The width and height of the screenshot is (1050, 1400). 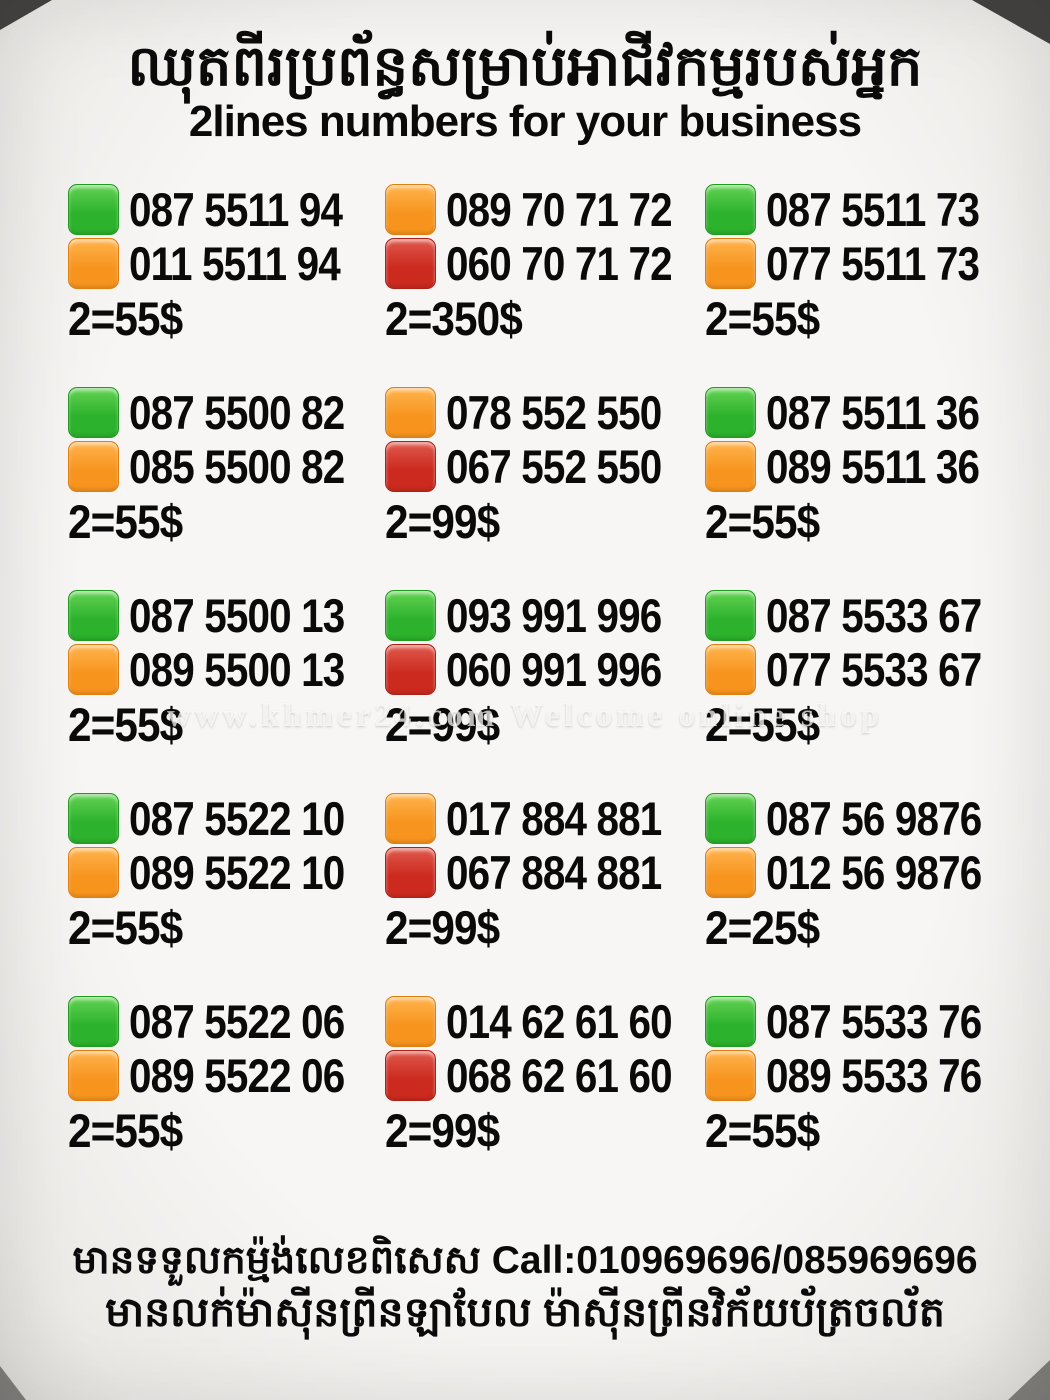 What do you see at coordinates (874, 1021) in the screenshot?
I see `phone-number: 087 5533 76` at bounding box center [874, 1021].